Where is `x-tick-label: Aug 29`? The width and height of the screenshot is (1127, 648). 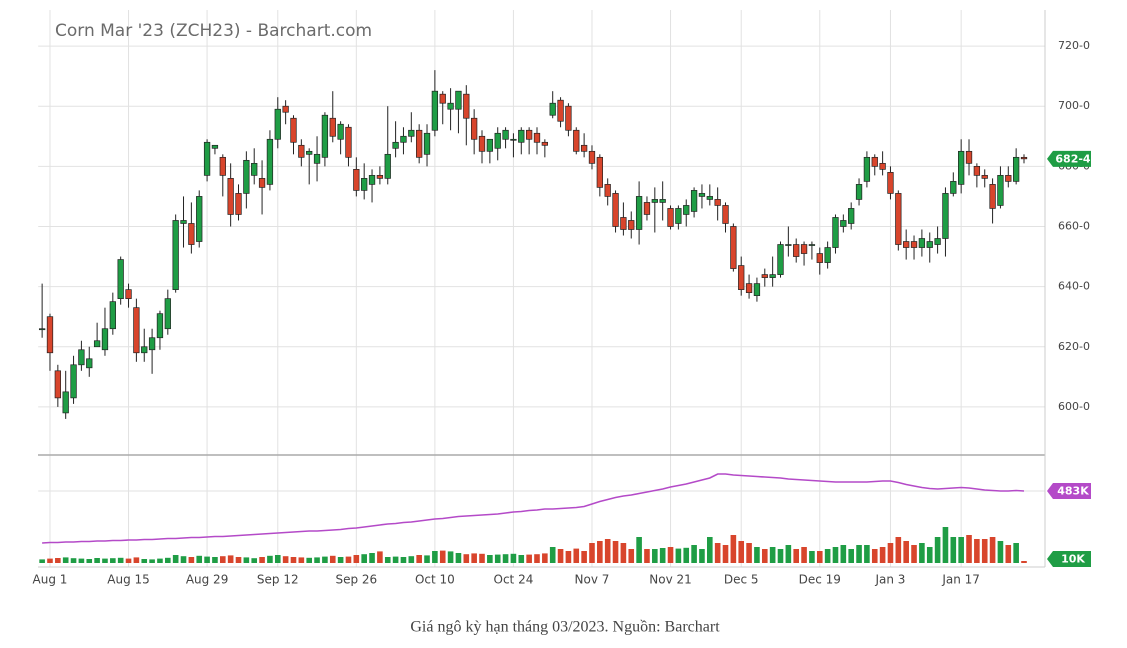 x-tick-label: Aug 29 is located at coordinates (207, 580).